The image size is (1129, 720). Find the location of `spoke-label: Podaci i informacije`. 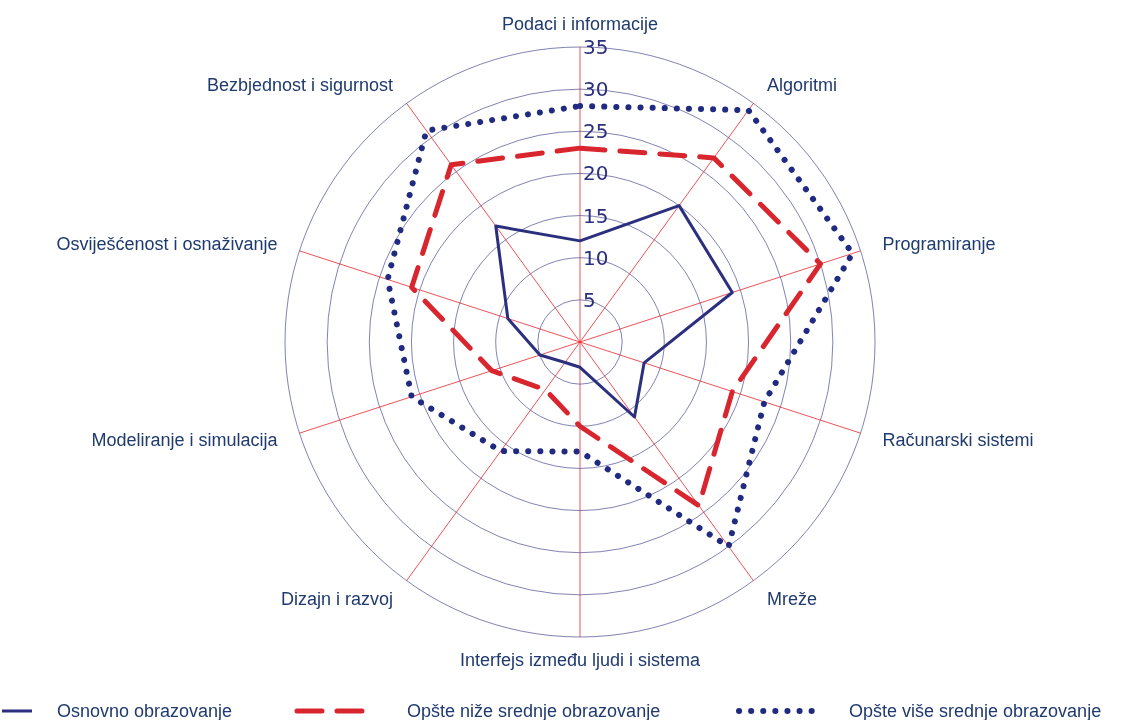

spoke-label: Podaci i informacije is located at coordinates (580, 24).